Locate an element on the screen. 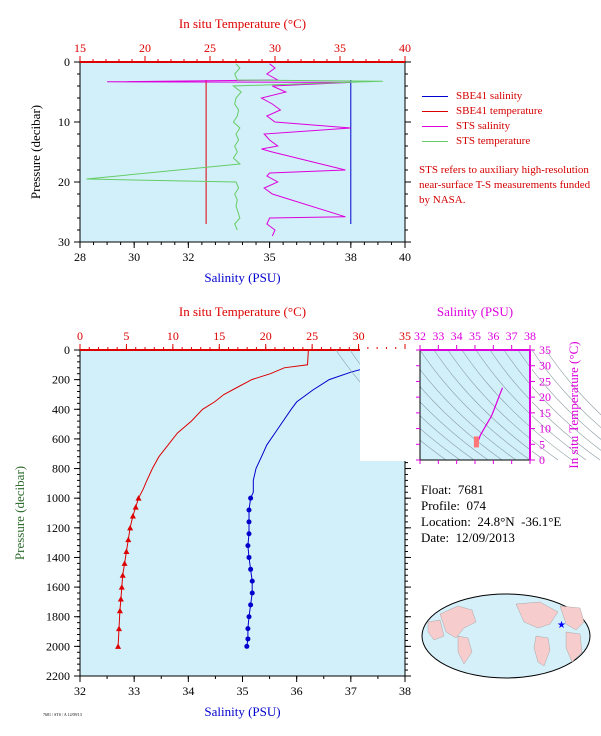 This screenshot has width=601, height=736. chart-1-bottom-tick-label: 30 is located at coordinates (134, 257).